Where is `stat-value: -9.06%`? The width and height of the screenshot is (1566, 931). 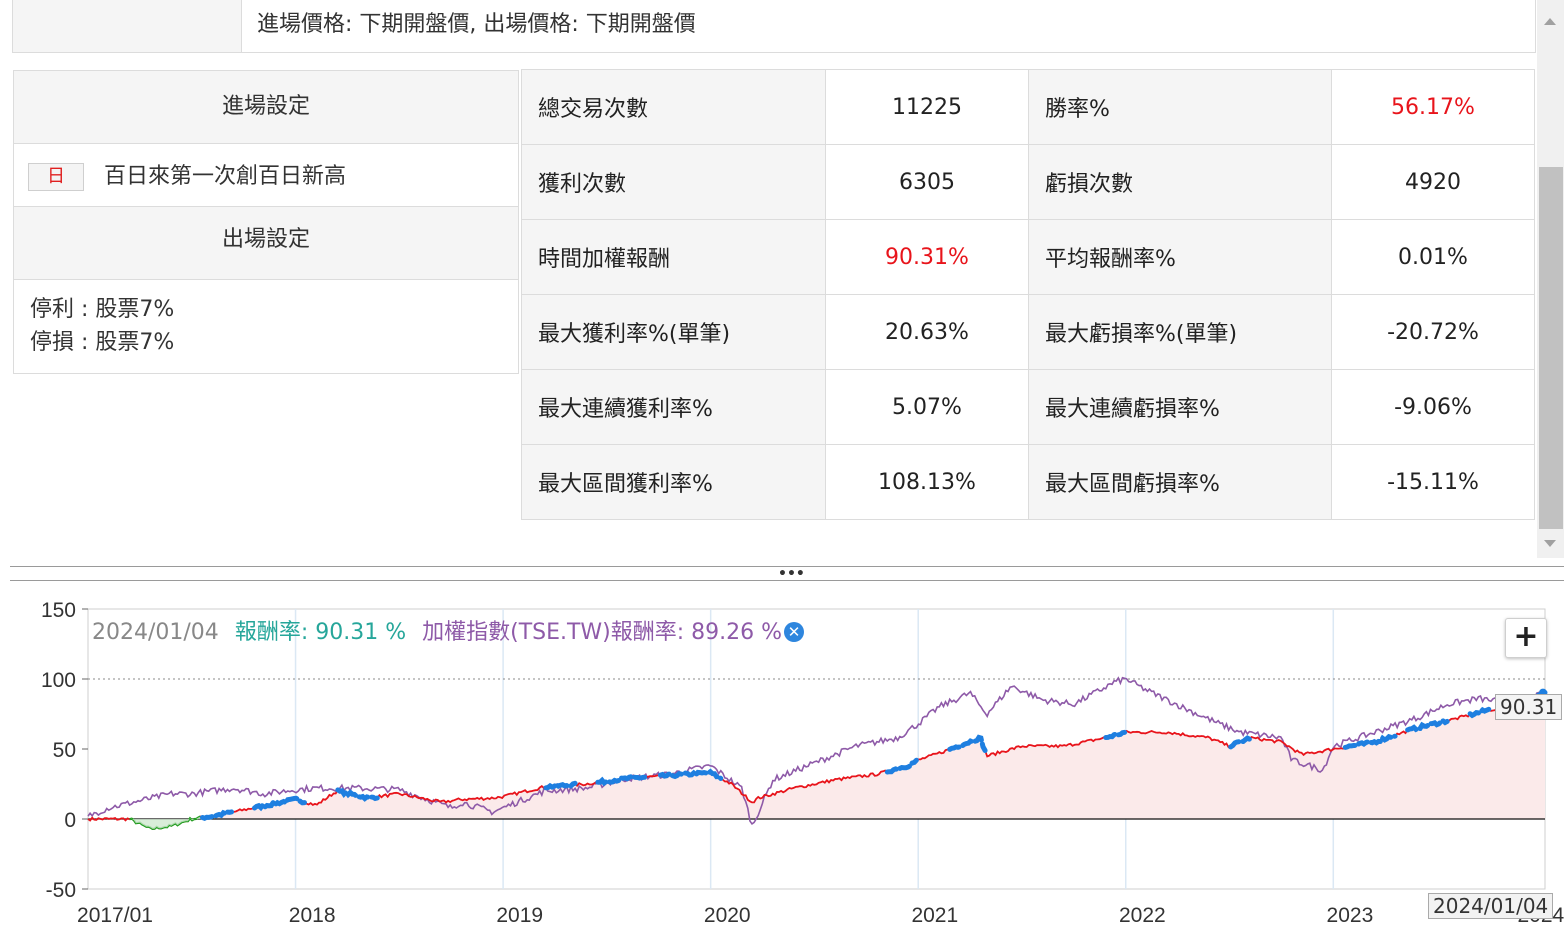
stat-value: -9.06% is located at coordinates (1433, 407).